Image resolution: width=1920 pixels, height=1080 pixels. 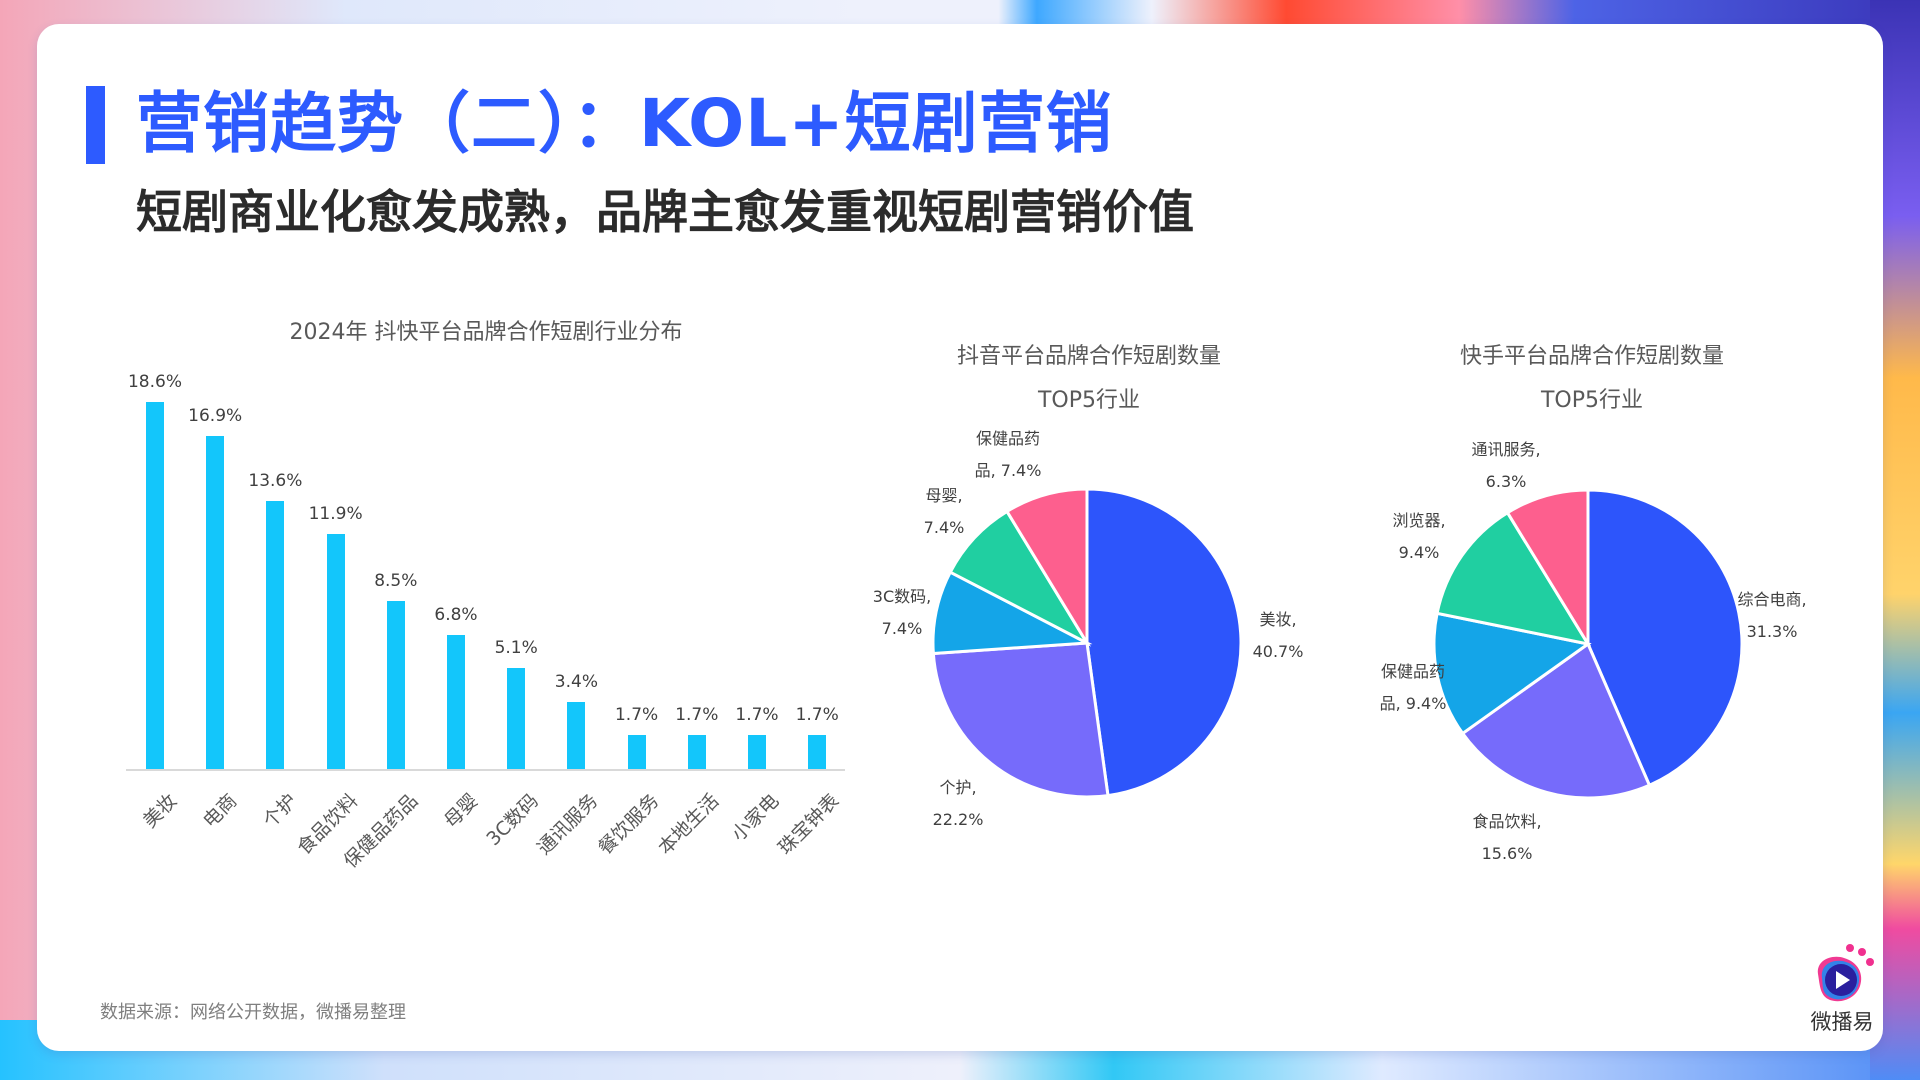 I want to click on bar-value-label: 3.4%, so click(x=576, y=681).